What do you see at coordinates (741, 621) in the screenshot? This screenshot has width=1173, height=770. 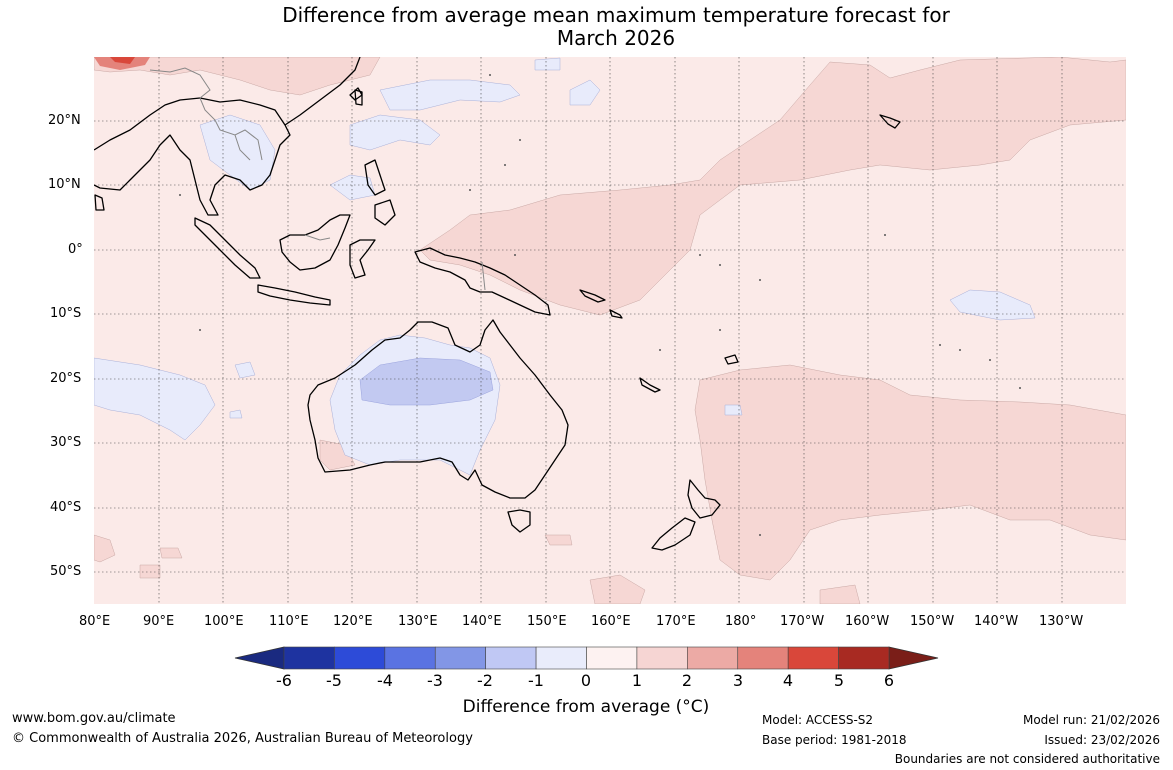 I see `lon-label: 180°` at bounding box center [741, 621].